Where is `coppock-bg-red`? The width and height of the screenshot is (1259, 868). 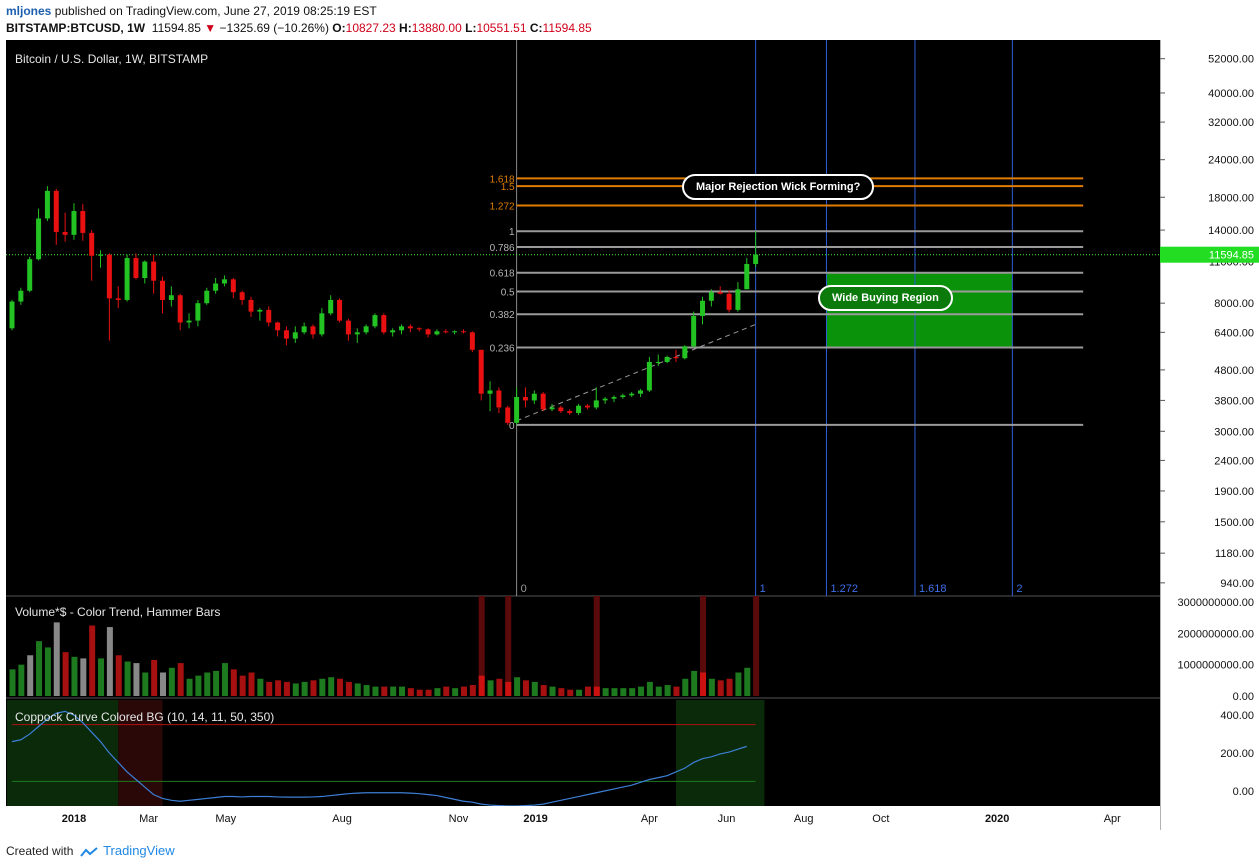
coppock-bg-red is located at coordinates (140, 753).